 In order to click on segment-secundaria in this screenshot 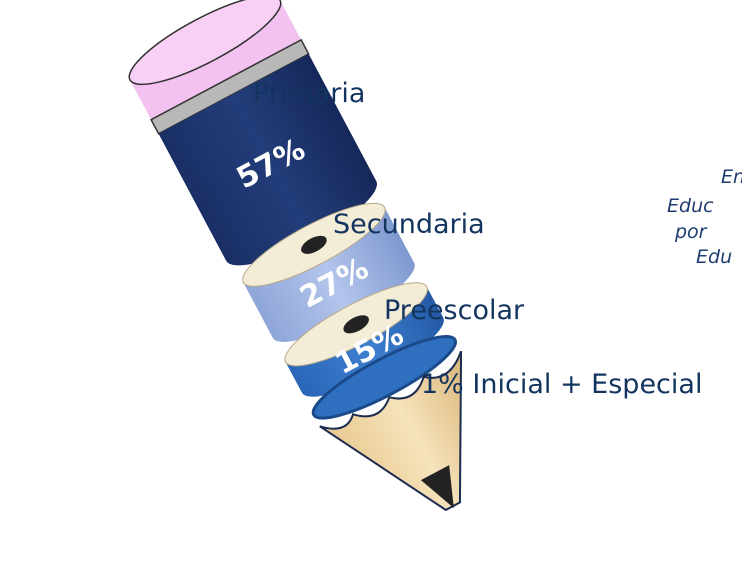, I will do `click(329, 274)`.